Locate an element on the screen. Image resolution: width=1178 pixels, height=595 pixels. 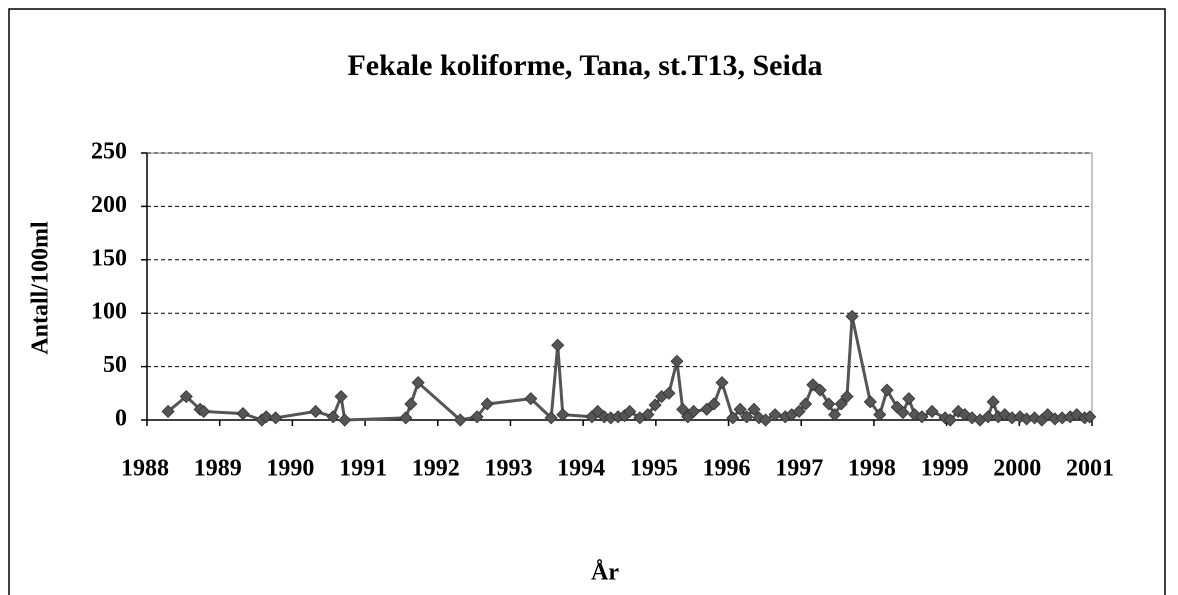
x-tick-label: 1996 is located at coordinates (727, 469).